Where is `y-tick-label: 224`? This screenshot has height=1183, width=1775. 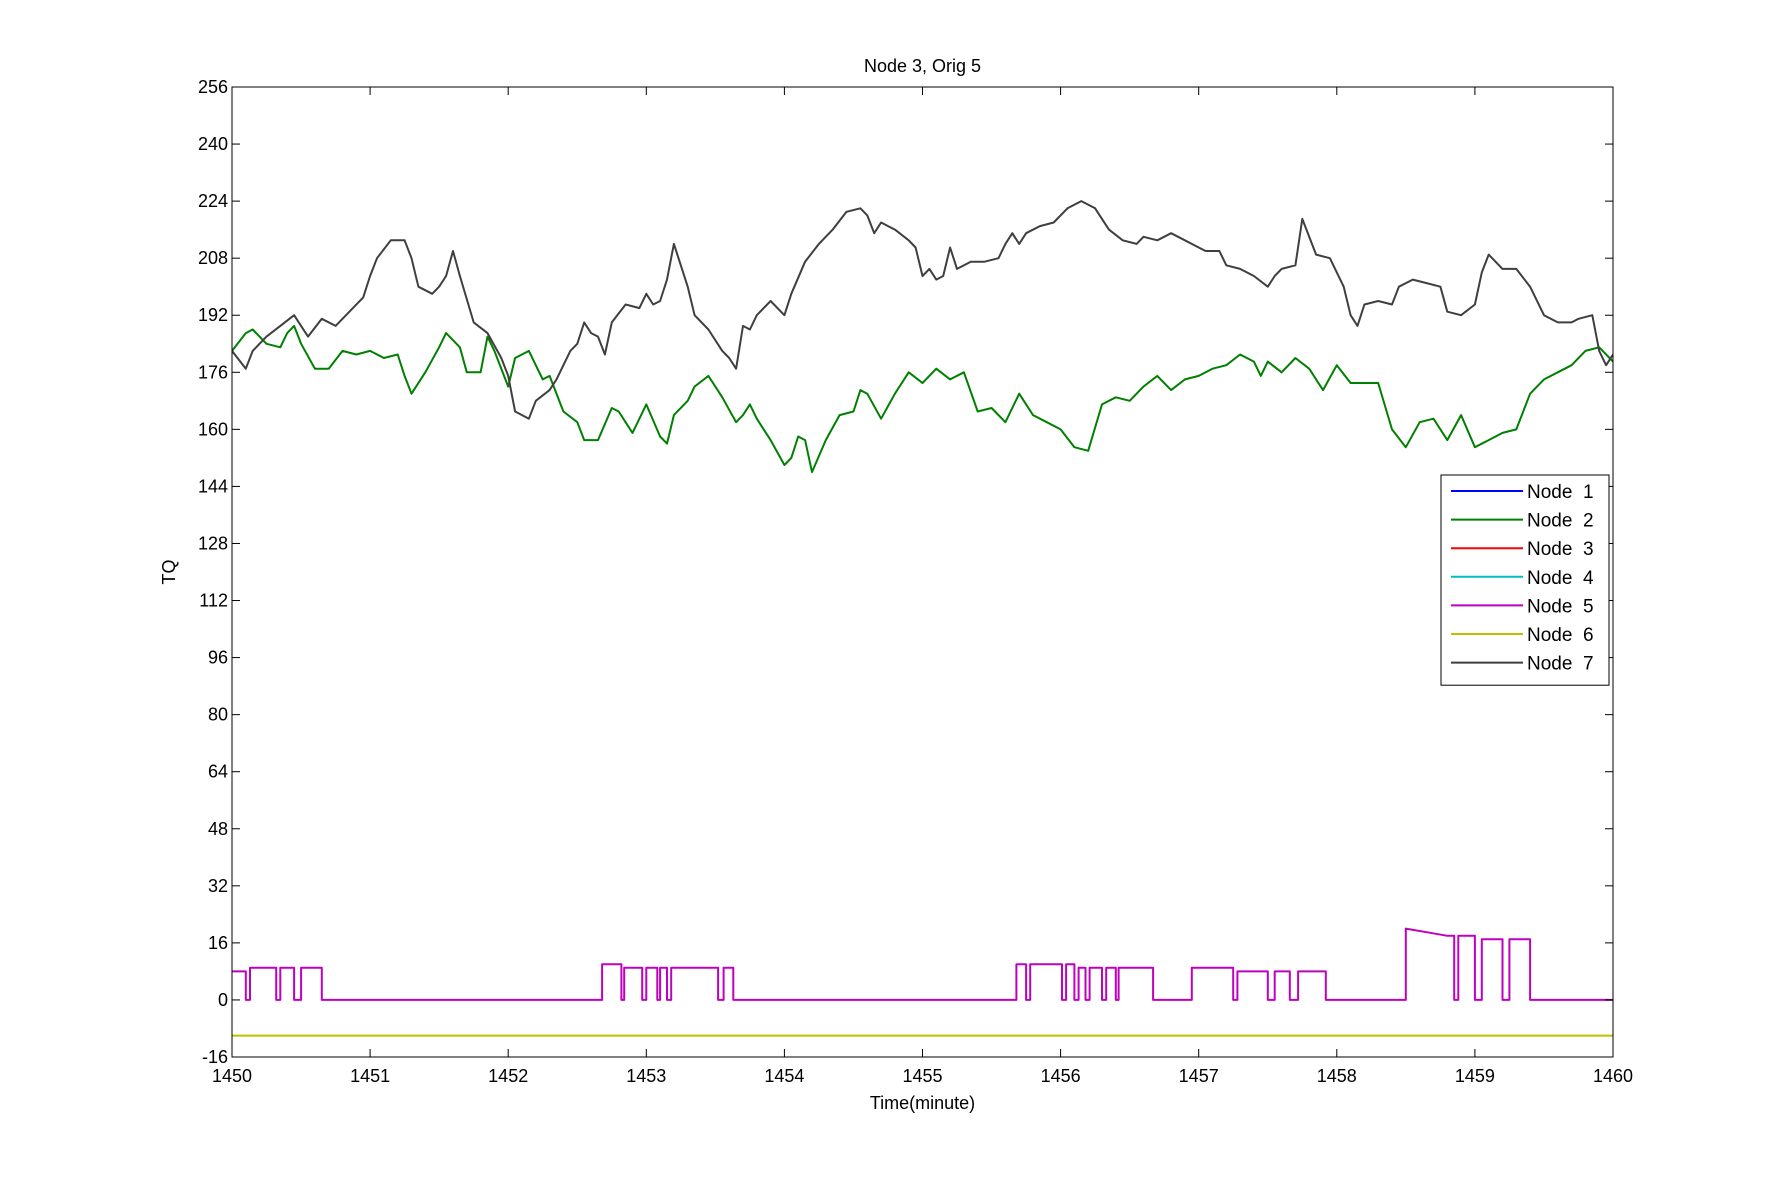 y-tick-label: 224 is located at coordinates (213, 201).